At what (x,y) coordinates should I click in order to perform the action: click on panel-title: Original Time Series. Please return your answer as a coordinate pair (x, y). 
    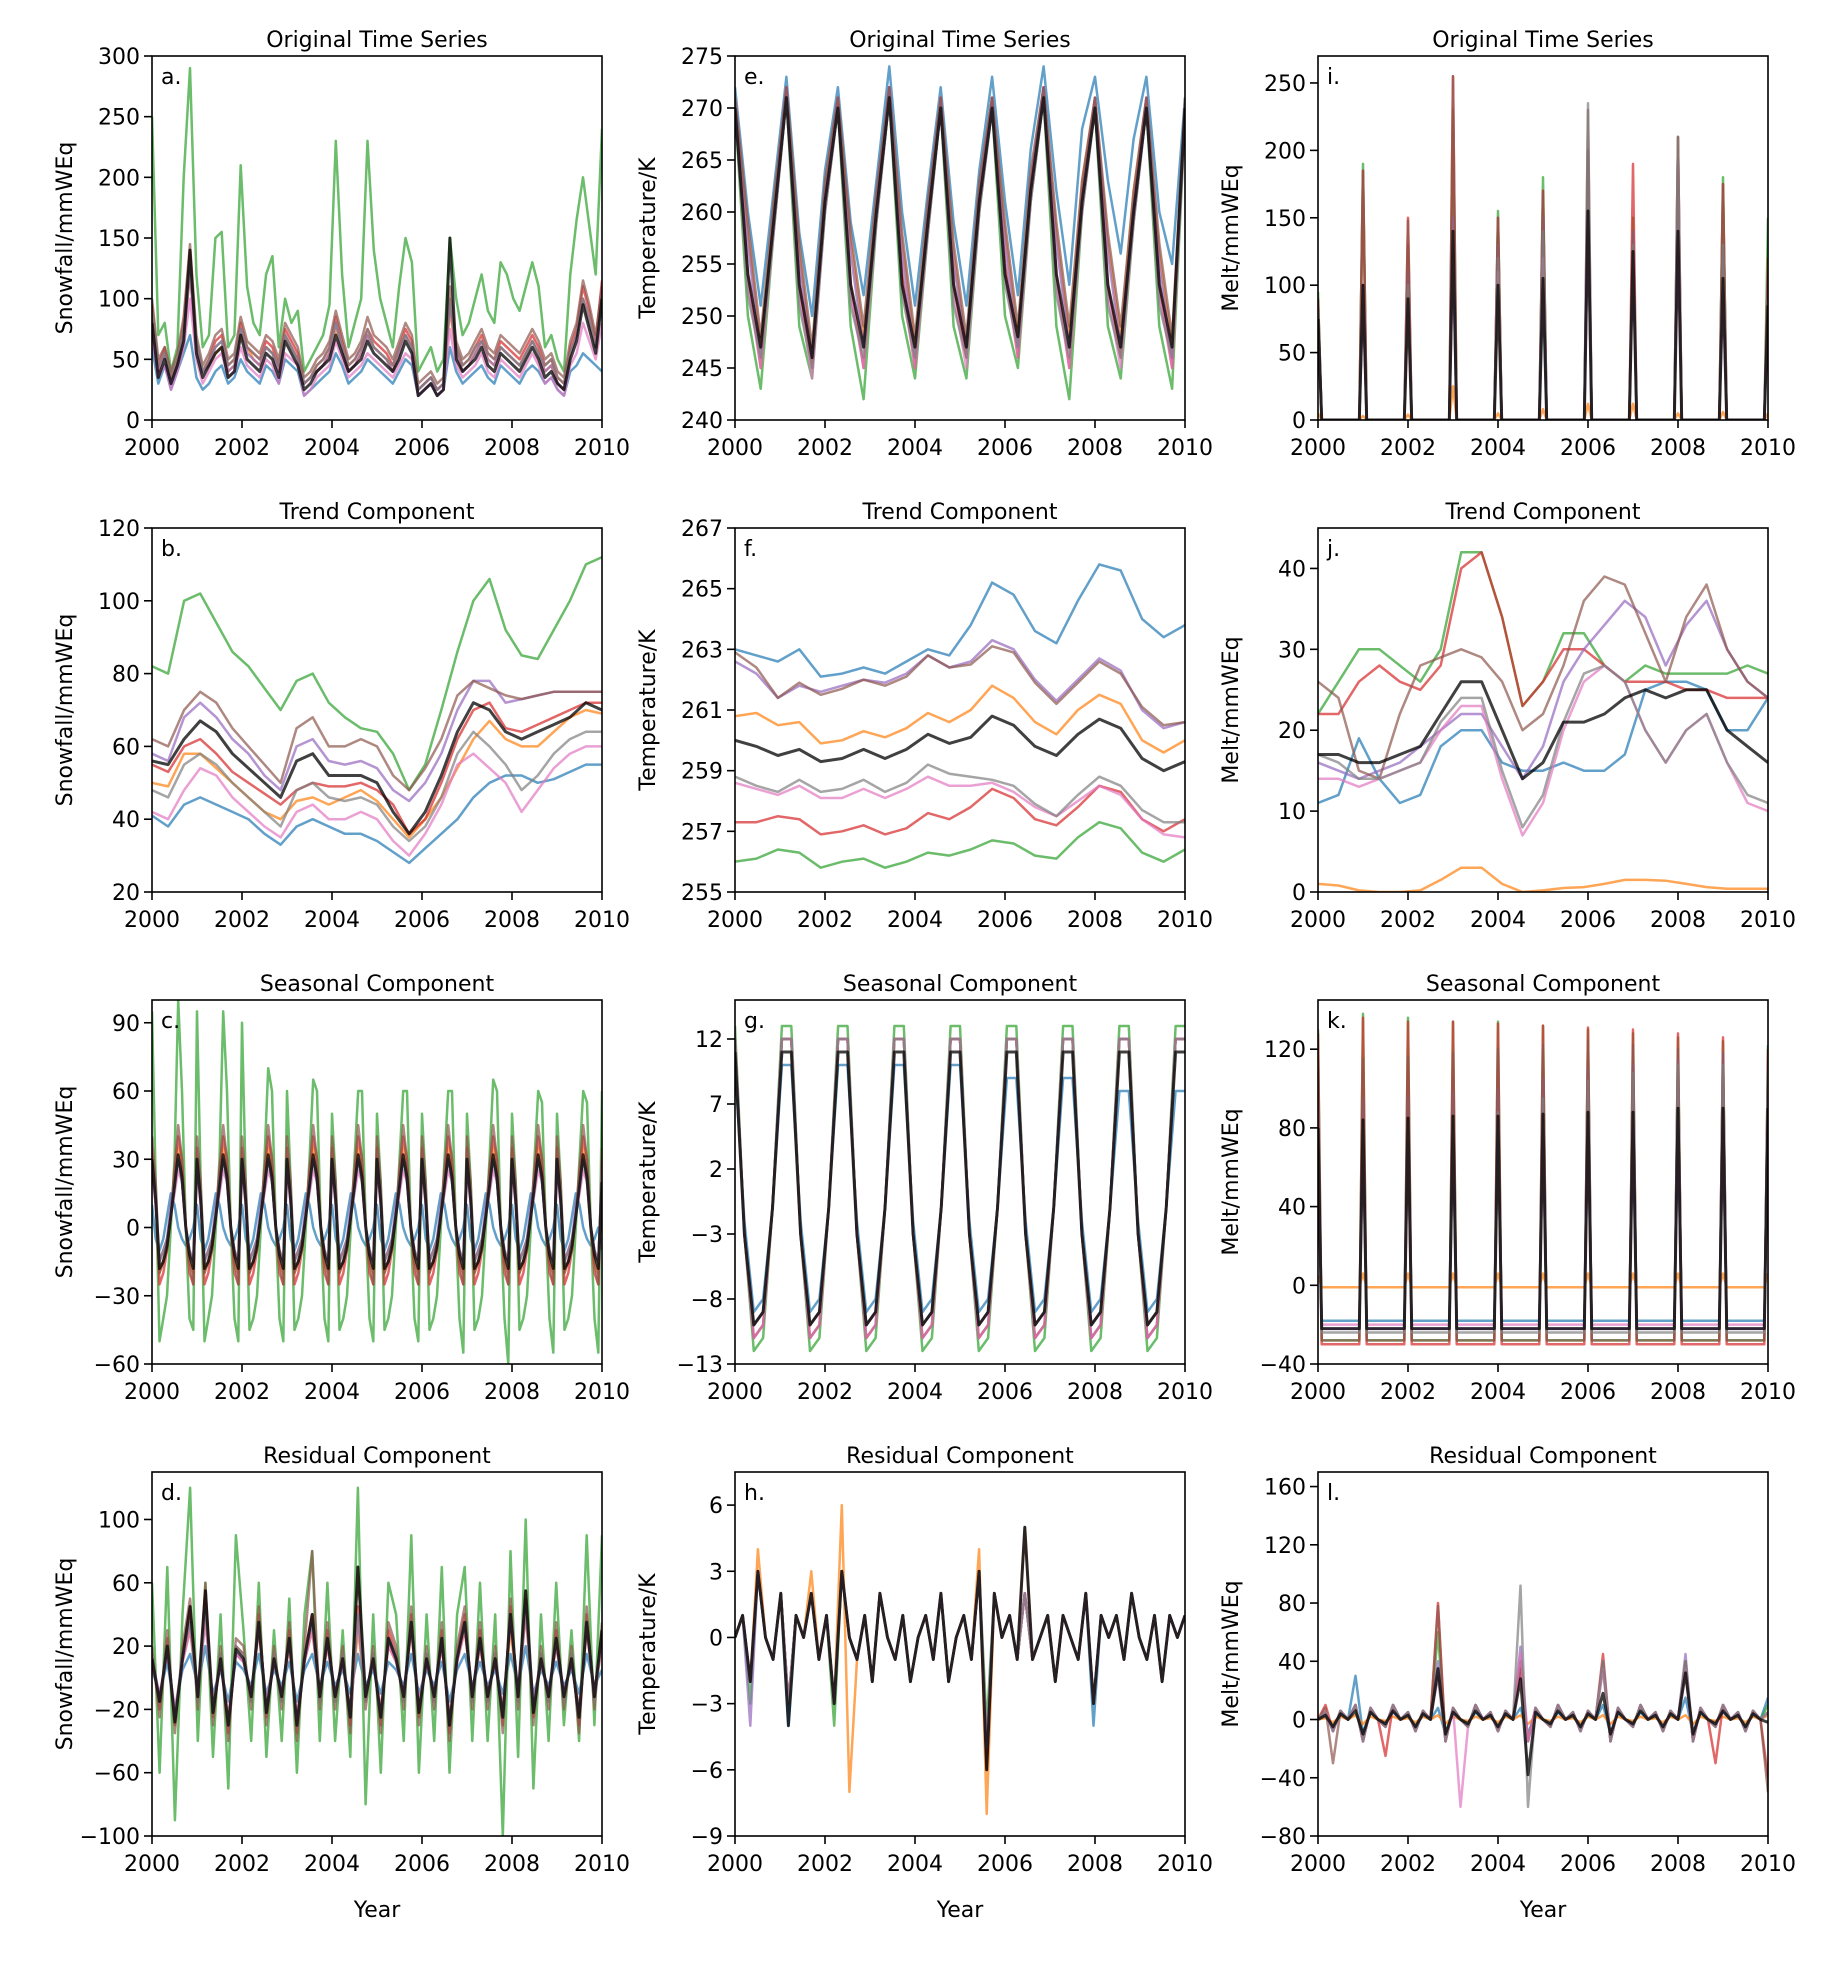
    Looking at the image, I should click on (377, 40).